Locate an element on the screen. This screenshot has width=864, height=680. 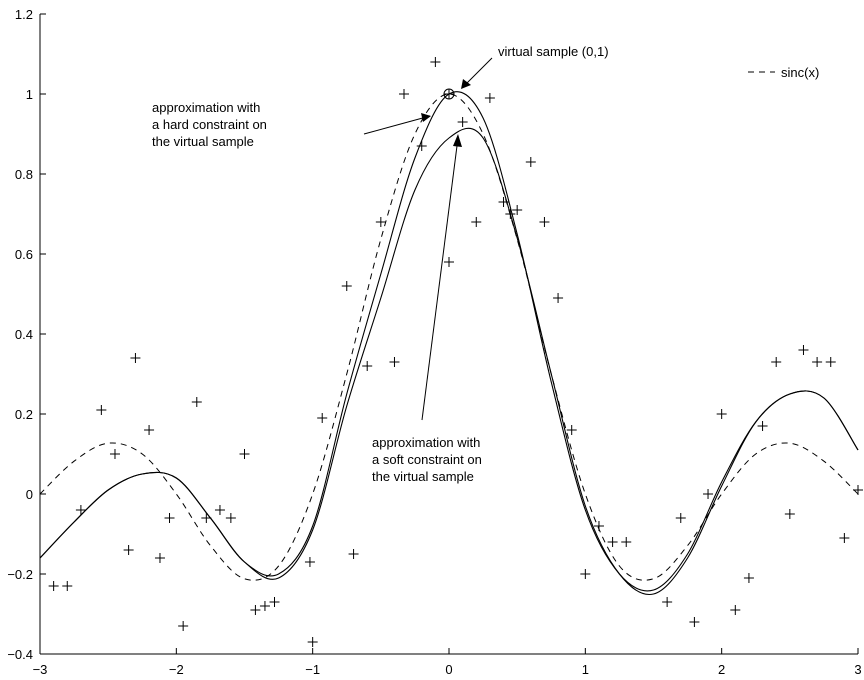
annotation-virtual-sample-arrowhead is located at coordinates (466, 84).